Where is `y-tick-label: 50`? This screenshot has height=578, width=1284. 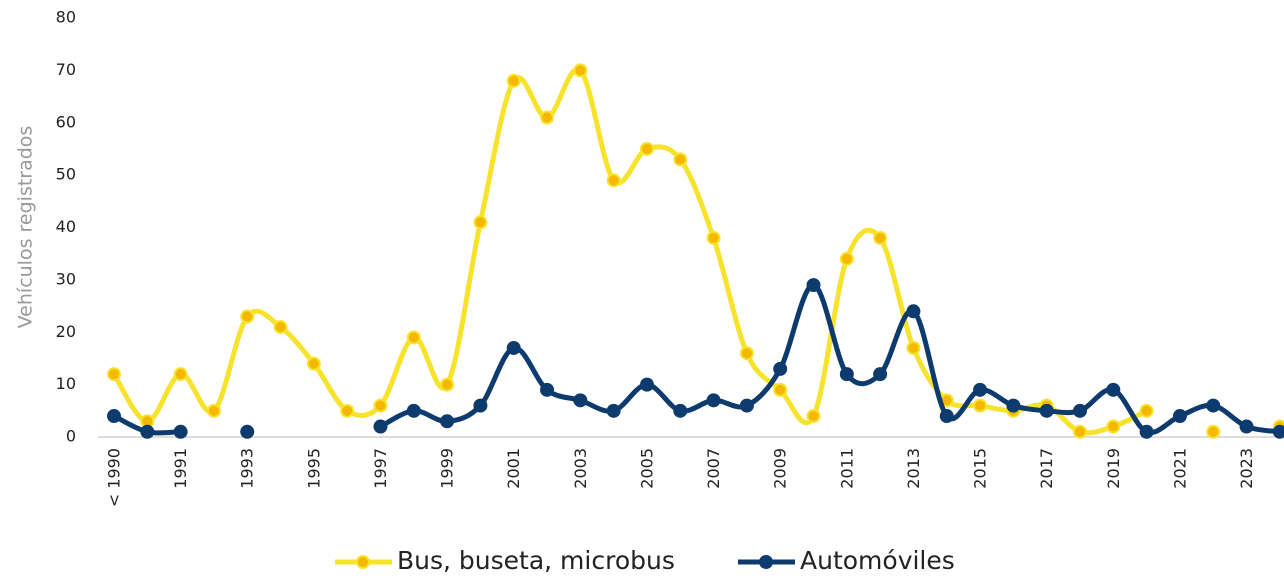 y-tick-label: 50 is located at coordinates (66, 174).